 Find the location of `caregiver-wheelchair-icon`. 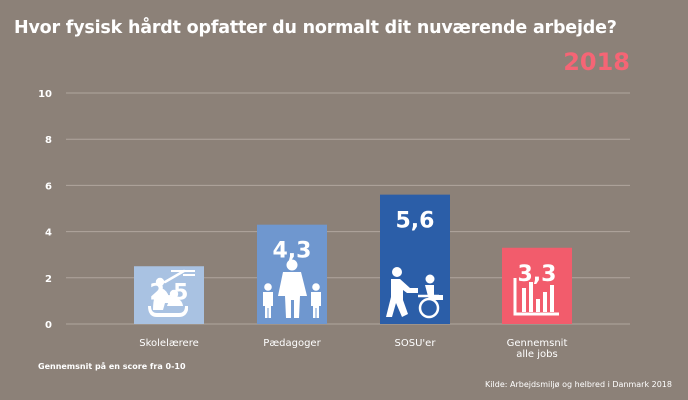

caregiver-wheelchair-icon is located at coordinates (414, 293).